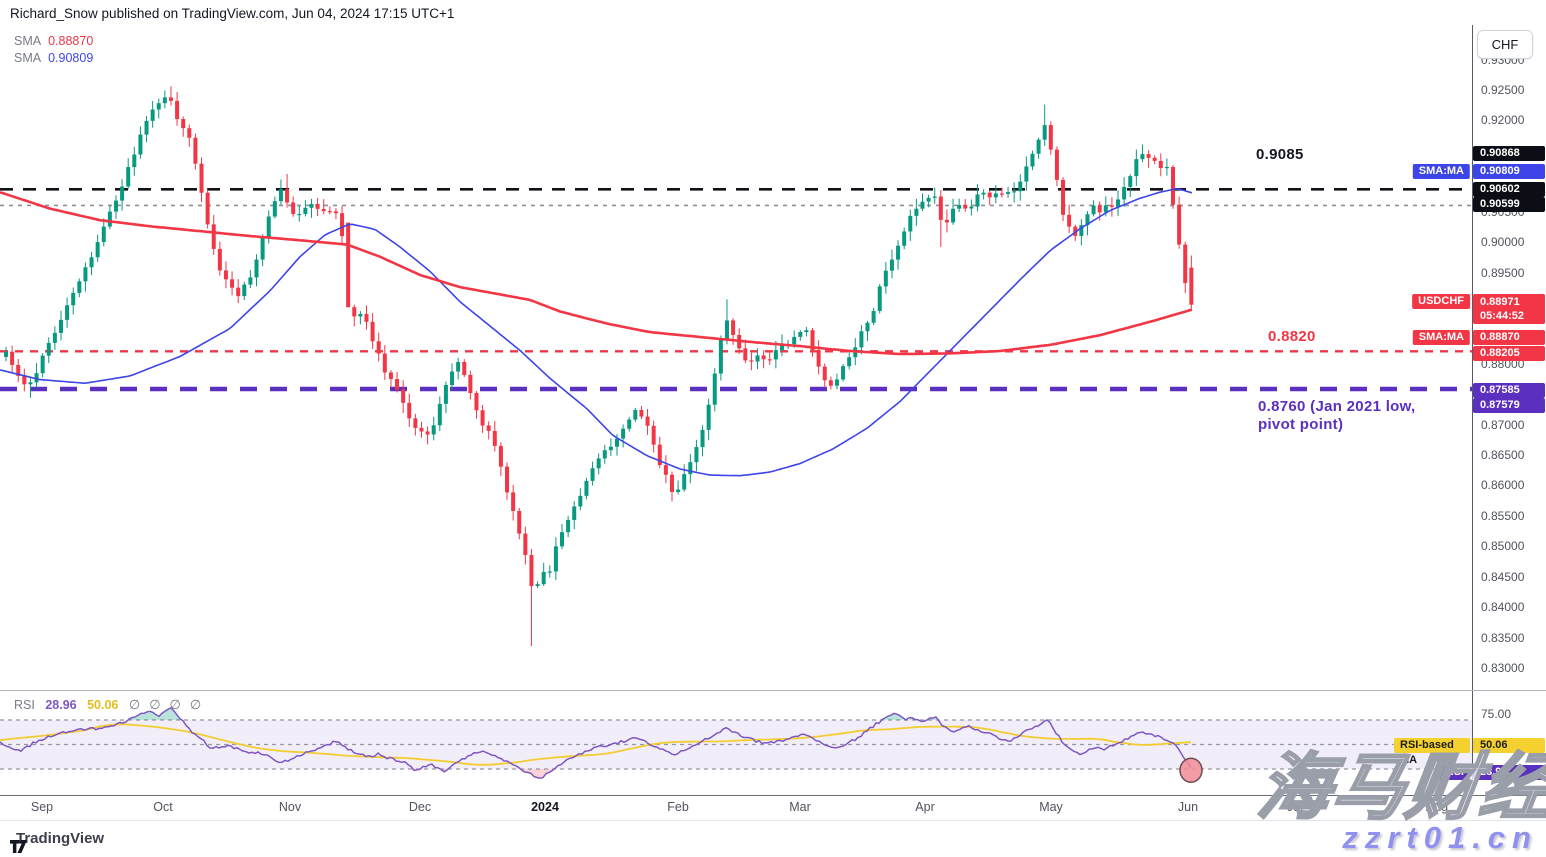 This screenshot has height=857, width=1546. I want to click on floating-label-last-price: USDCHF, so click(1441, 301).